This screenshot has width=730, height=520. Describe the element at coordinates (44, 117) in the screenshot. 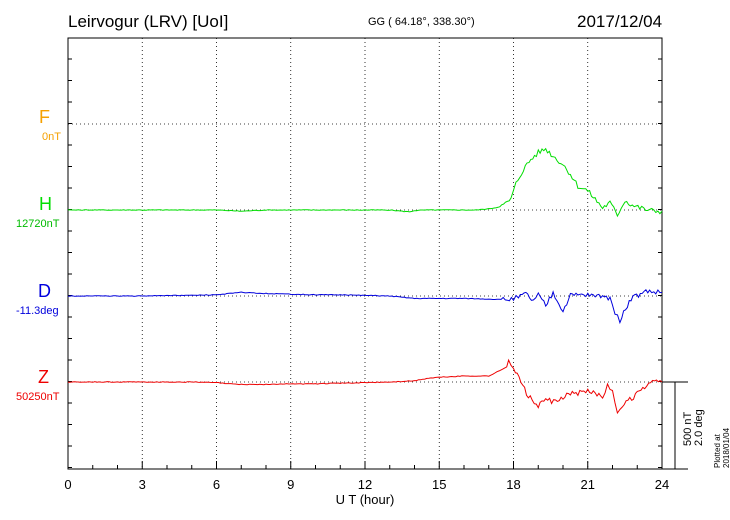

I see `component-label-f: F` at that location.